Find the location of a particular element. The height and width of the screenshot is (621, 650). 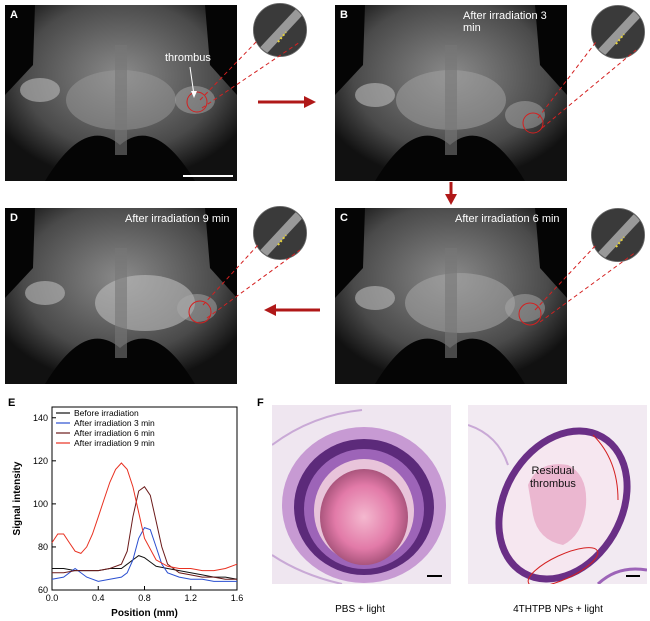

legend-entry-4: After irradiation 9 min is located at coordinates (114, 443).